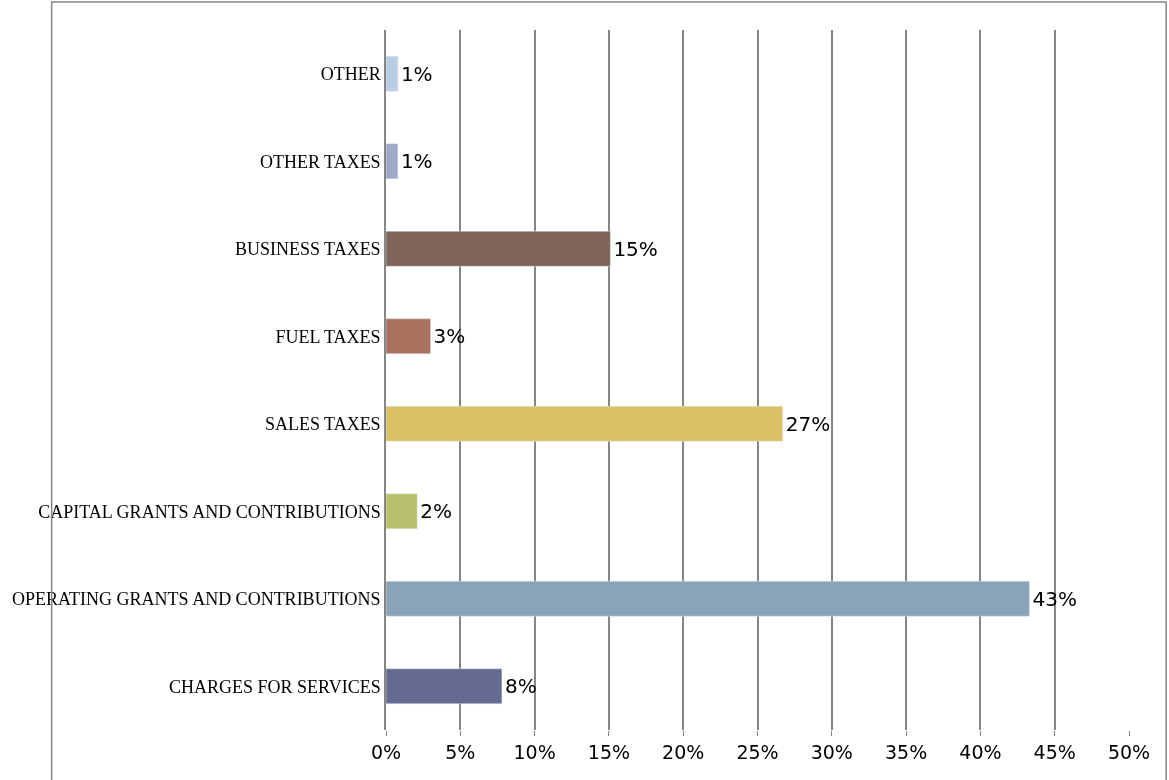  What do you see at coordinates (808, 423) in the screenshot?
I see `data-label: 27%` at bounding box center [808, 423].